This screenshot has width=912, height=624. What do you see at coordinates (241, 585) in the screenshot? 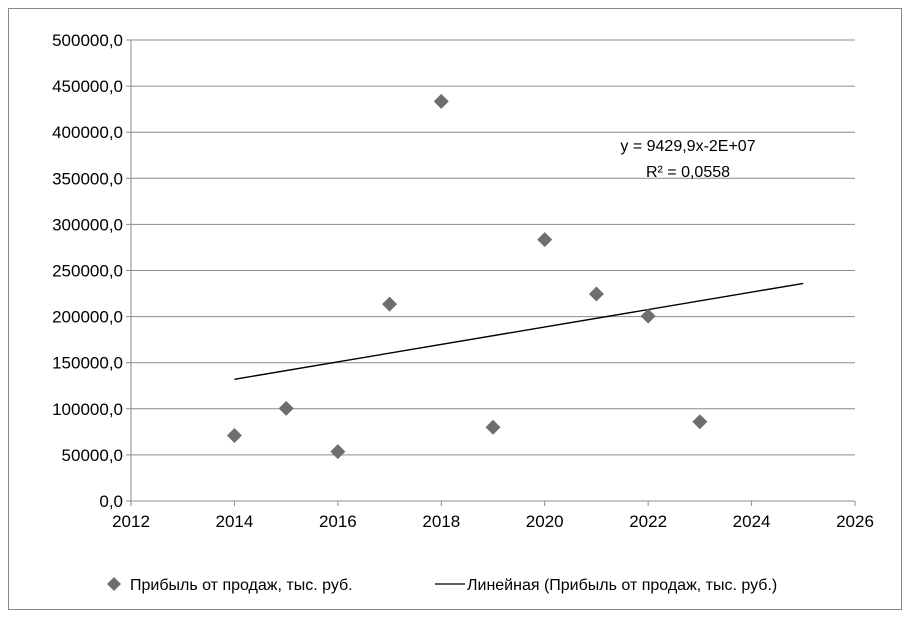
I see `legend-label-series: Прибыль от продаж, тыс. руб.` at bounding box center [241, 585].